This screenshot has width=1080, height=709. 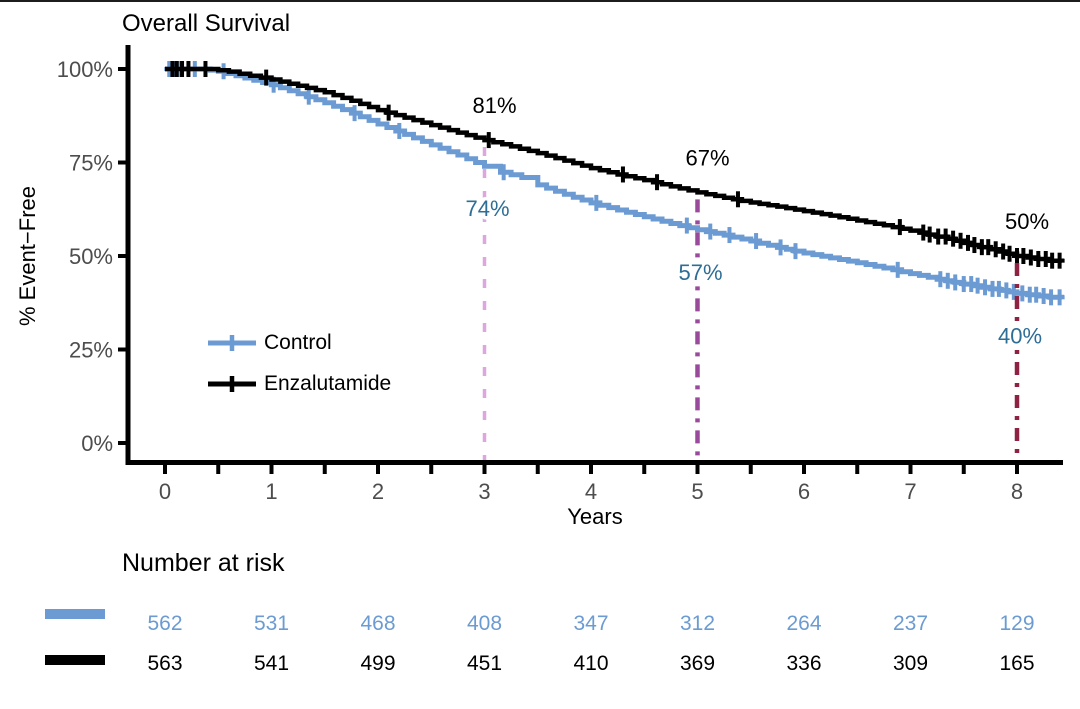 I want to click on risk-count-enzalutamide-year-5: 369, so click(x=697, y=663).